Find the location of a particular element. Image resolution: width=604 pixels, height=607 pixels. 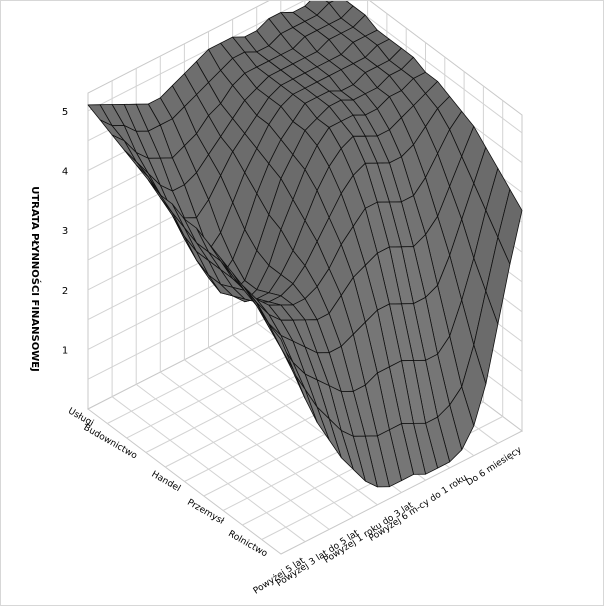

z-tick-label: 5 is located at coordinates (65, 112).